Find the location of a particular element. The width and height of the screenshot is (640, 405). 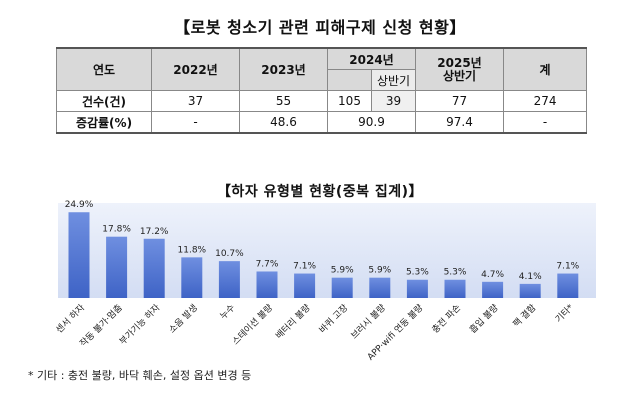

chart-title: 【하자 유형별 현황(중복 집계)】 is located at coordinates (320, 192).